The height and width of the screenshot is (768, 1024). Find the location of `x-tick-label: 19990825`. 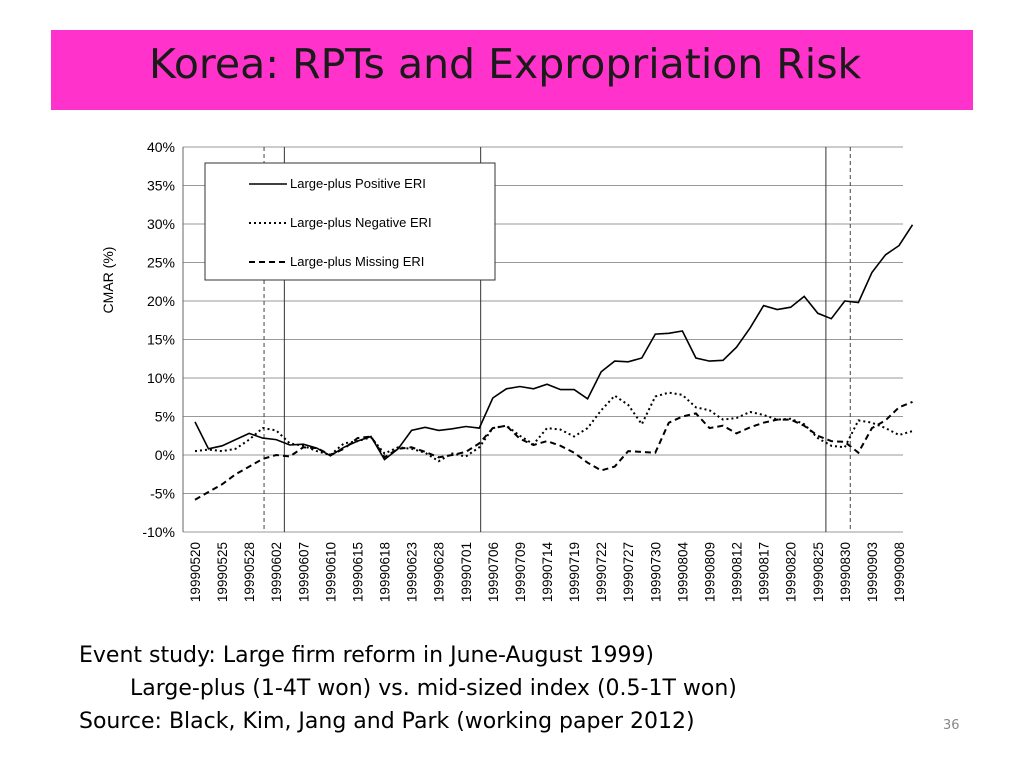

x-tick-label: 19990825 is located at coordinates (818, 572).